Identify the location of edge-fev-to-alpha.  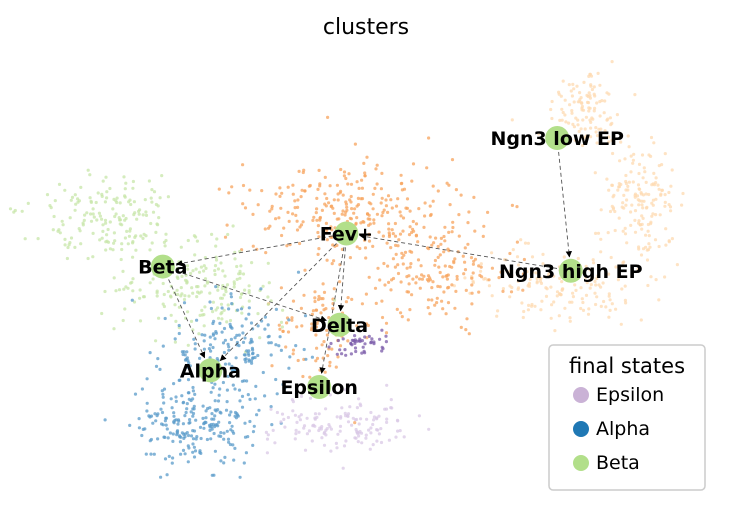
(278, 302).